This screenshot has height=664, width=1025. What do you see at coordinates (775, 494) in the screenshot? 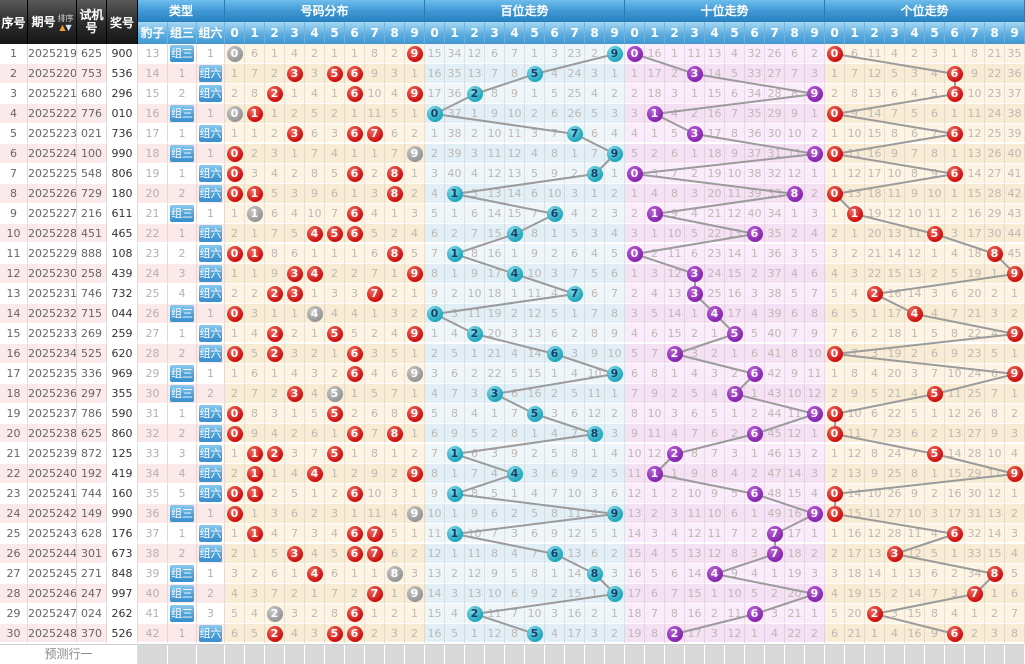
I see `ten-cell-7: 48` at bounding box center [775, 494].